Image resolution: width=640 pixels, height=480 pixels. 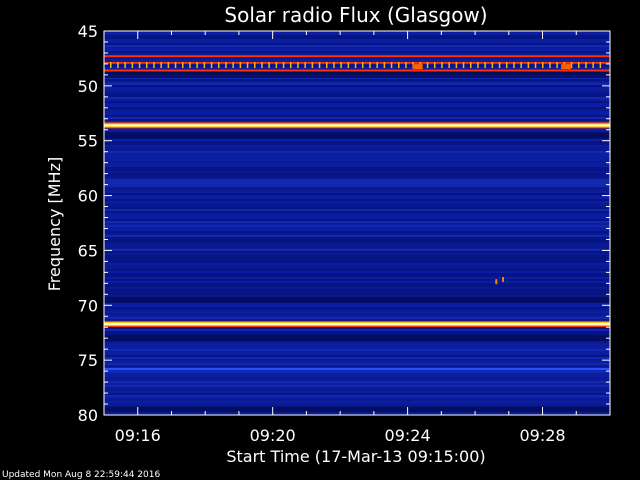 I want to click on burst-dot, so click(x=503, y=279).